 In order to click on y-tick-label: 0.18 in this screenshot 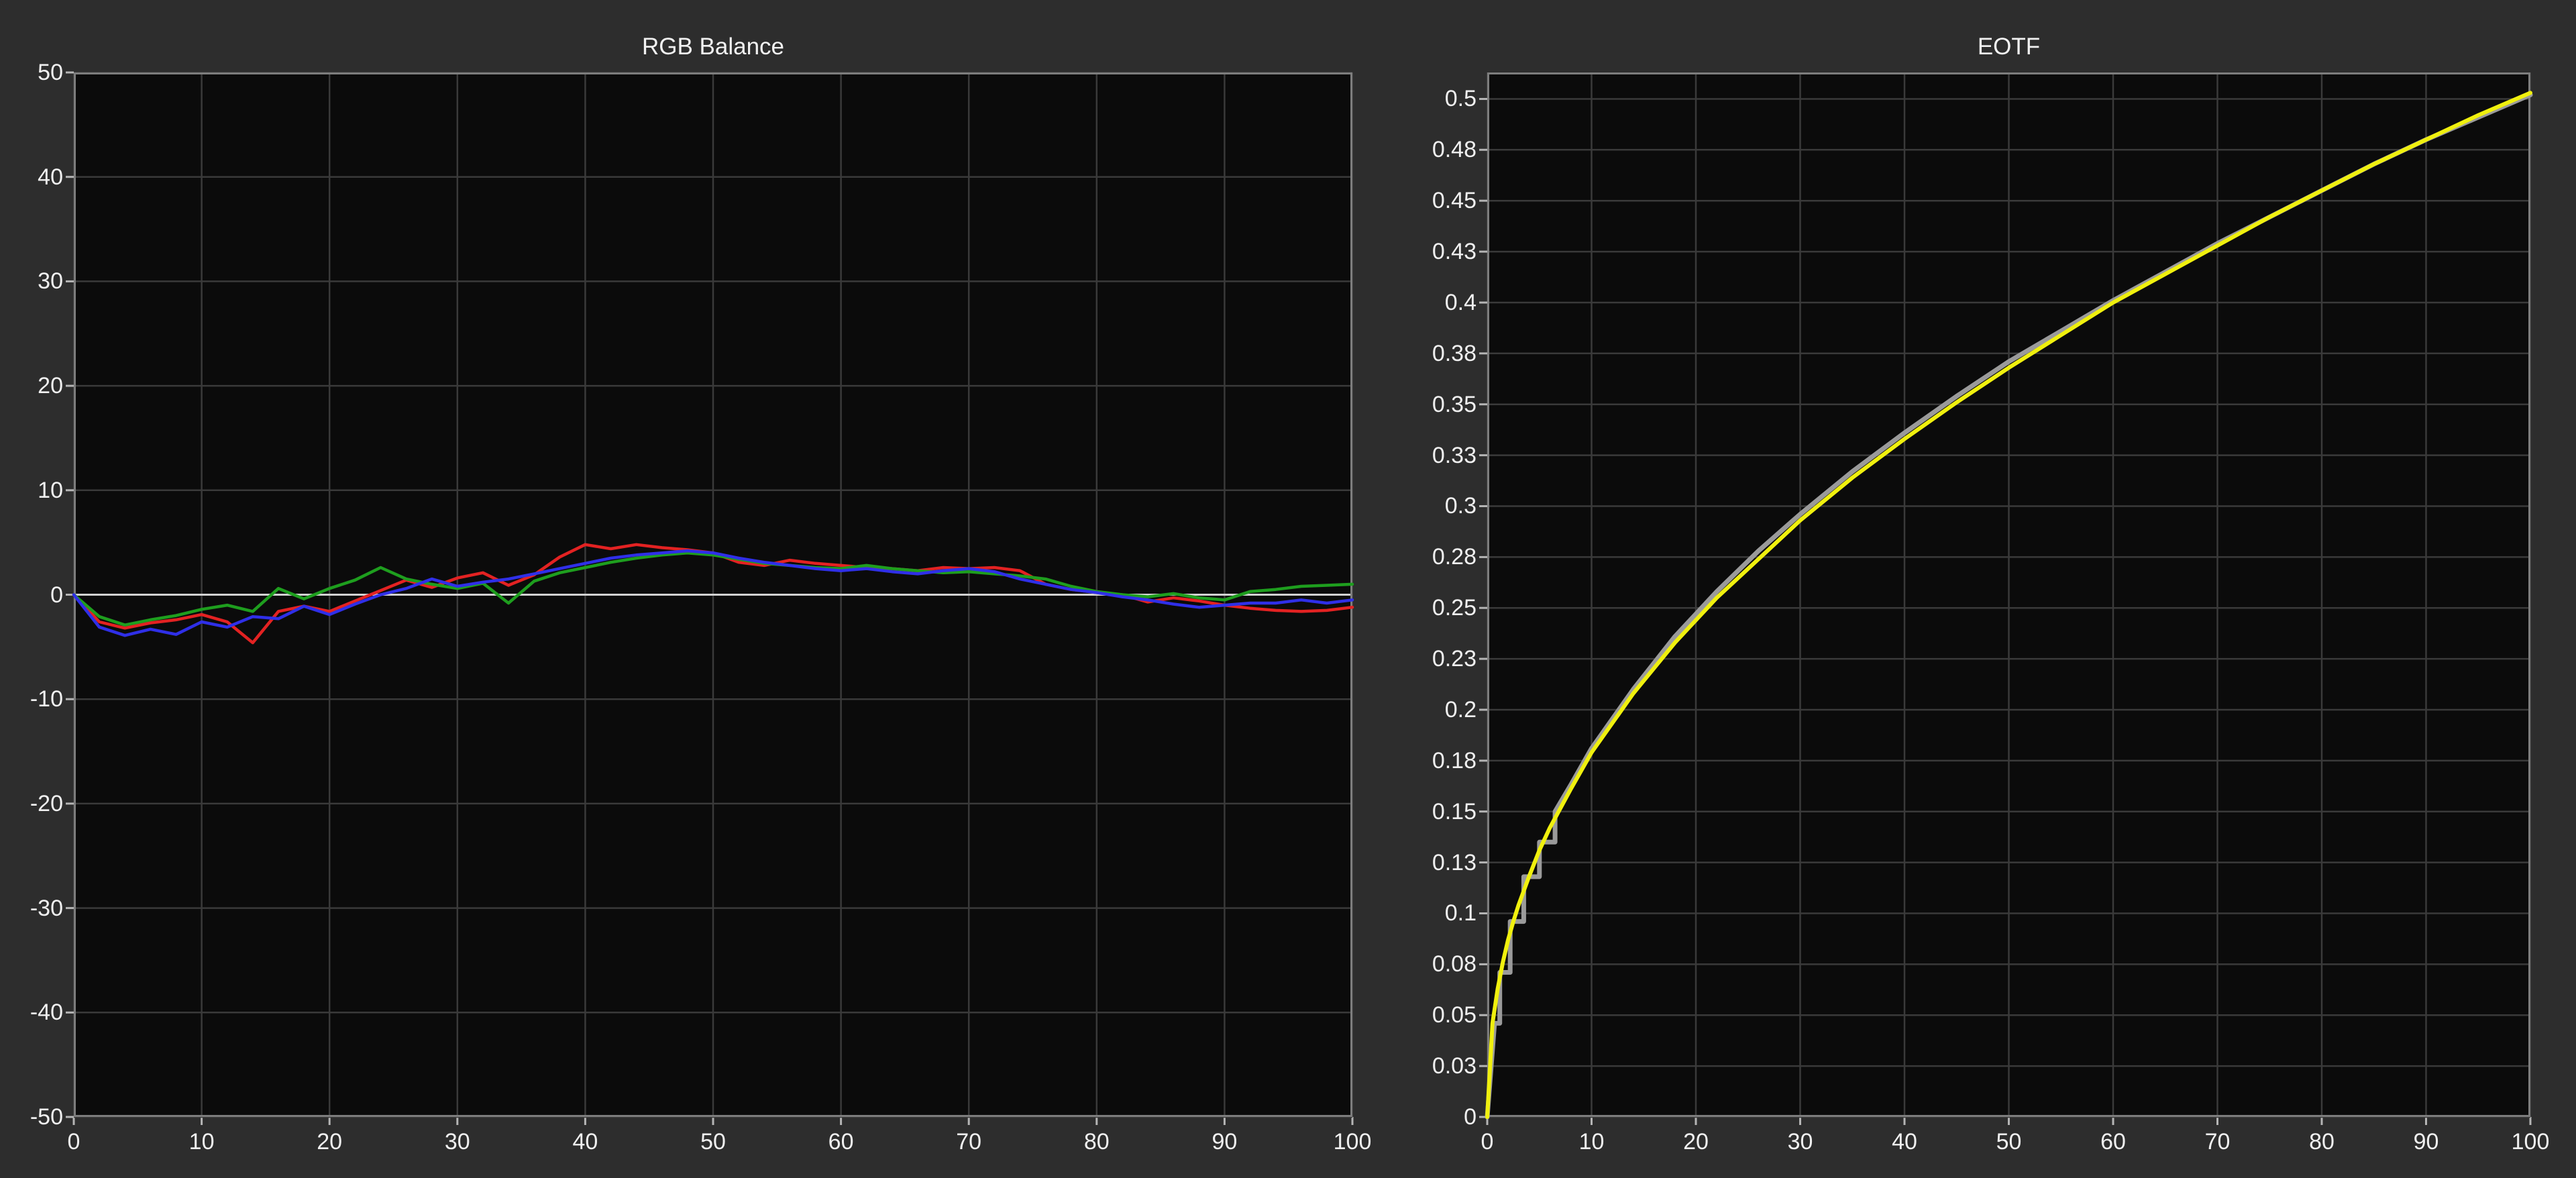, I will do `click(1454, 760)`.